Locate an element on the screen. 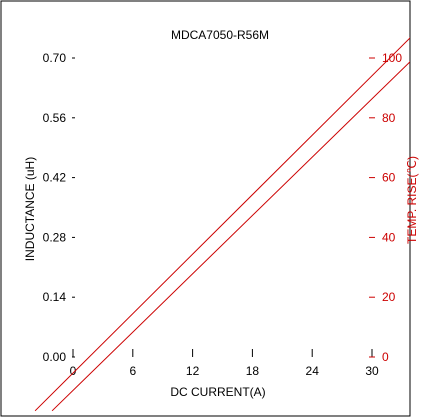 The width and height of the screenshot is (428, 417). y-right-tick-label: 100 is located at coordinates (392, 58).